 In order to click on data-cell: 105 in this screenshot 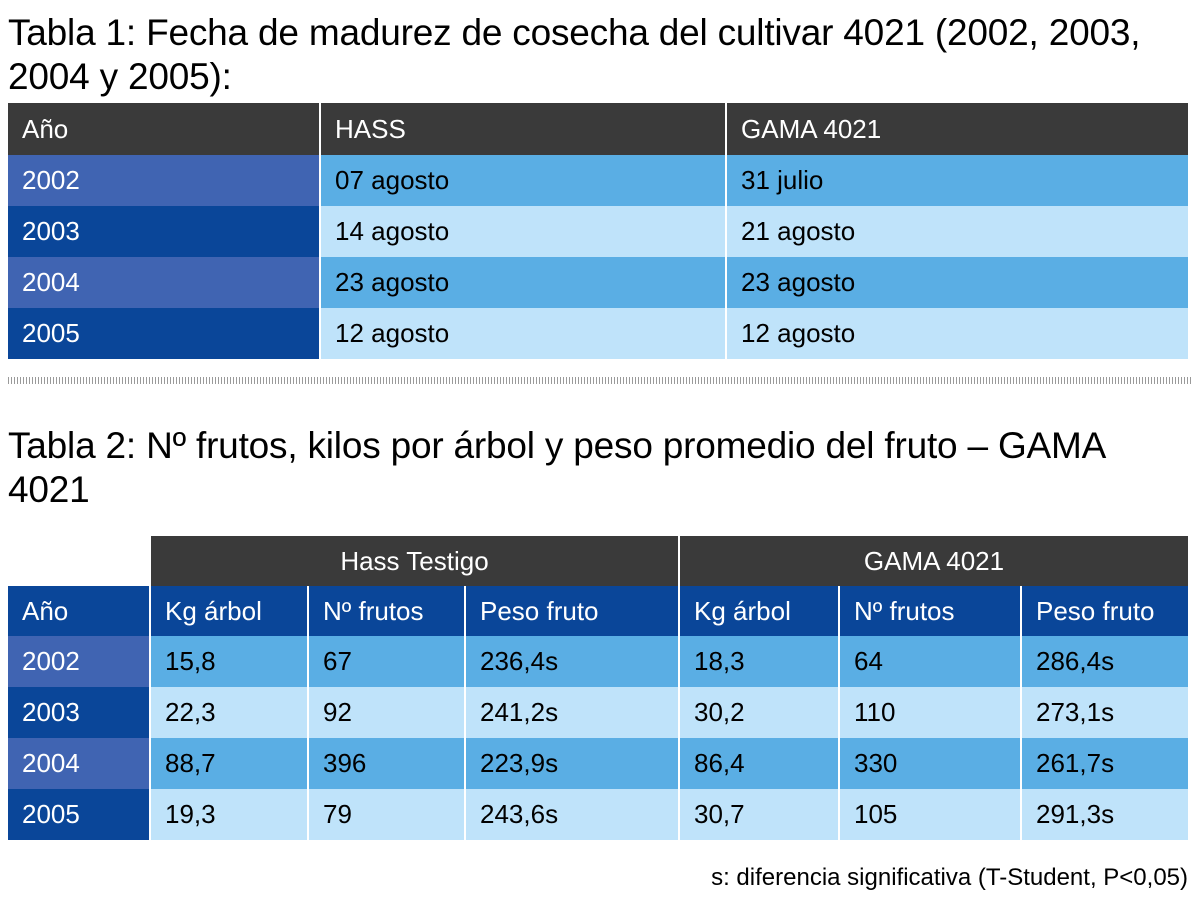, I will do `click(930, 814)`.